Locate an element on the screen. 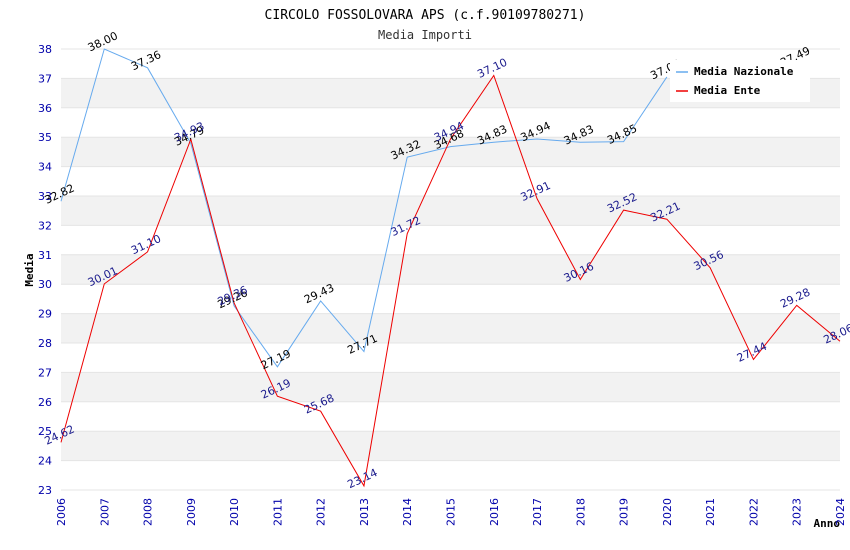  legend-label-media-nazionale: Media Nazionale is located at coordinates (744, 71).